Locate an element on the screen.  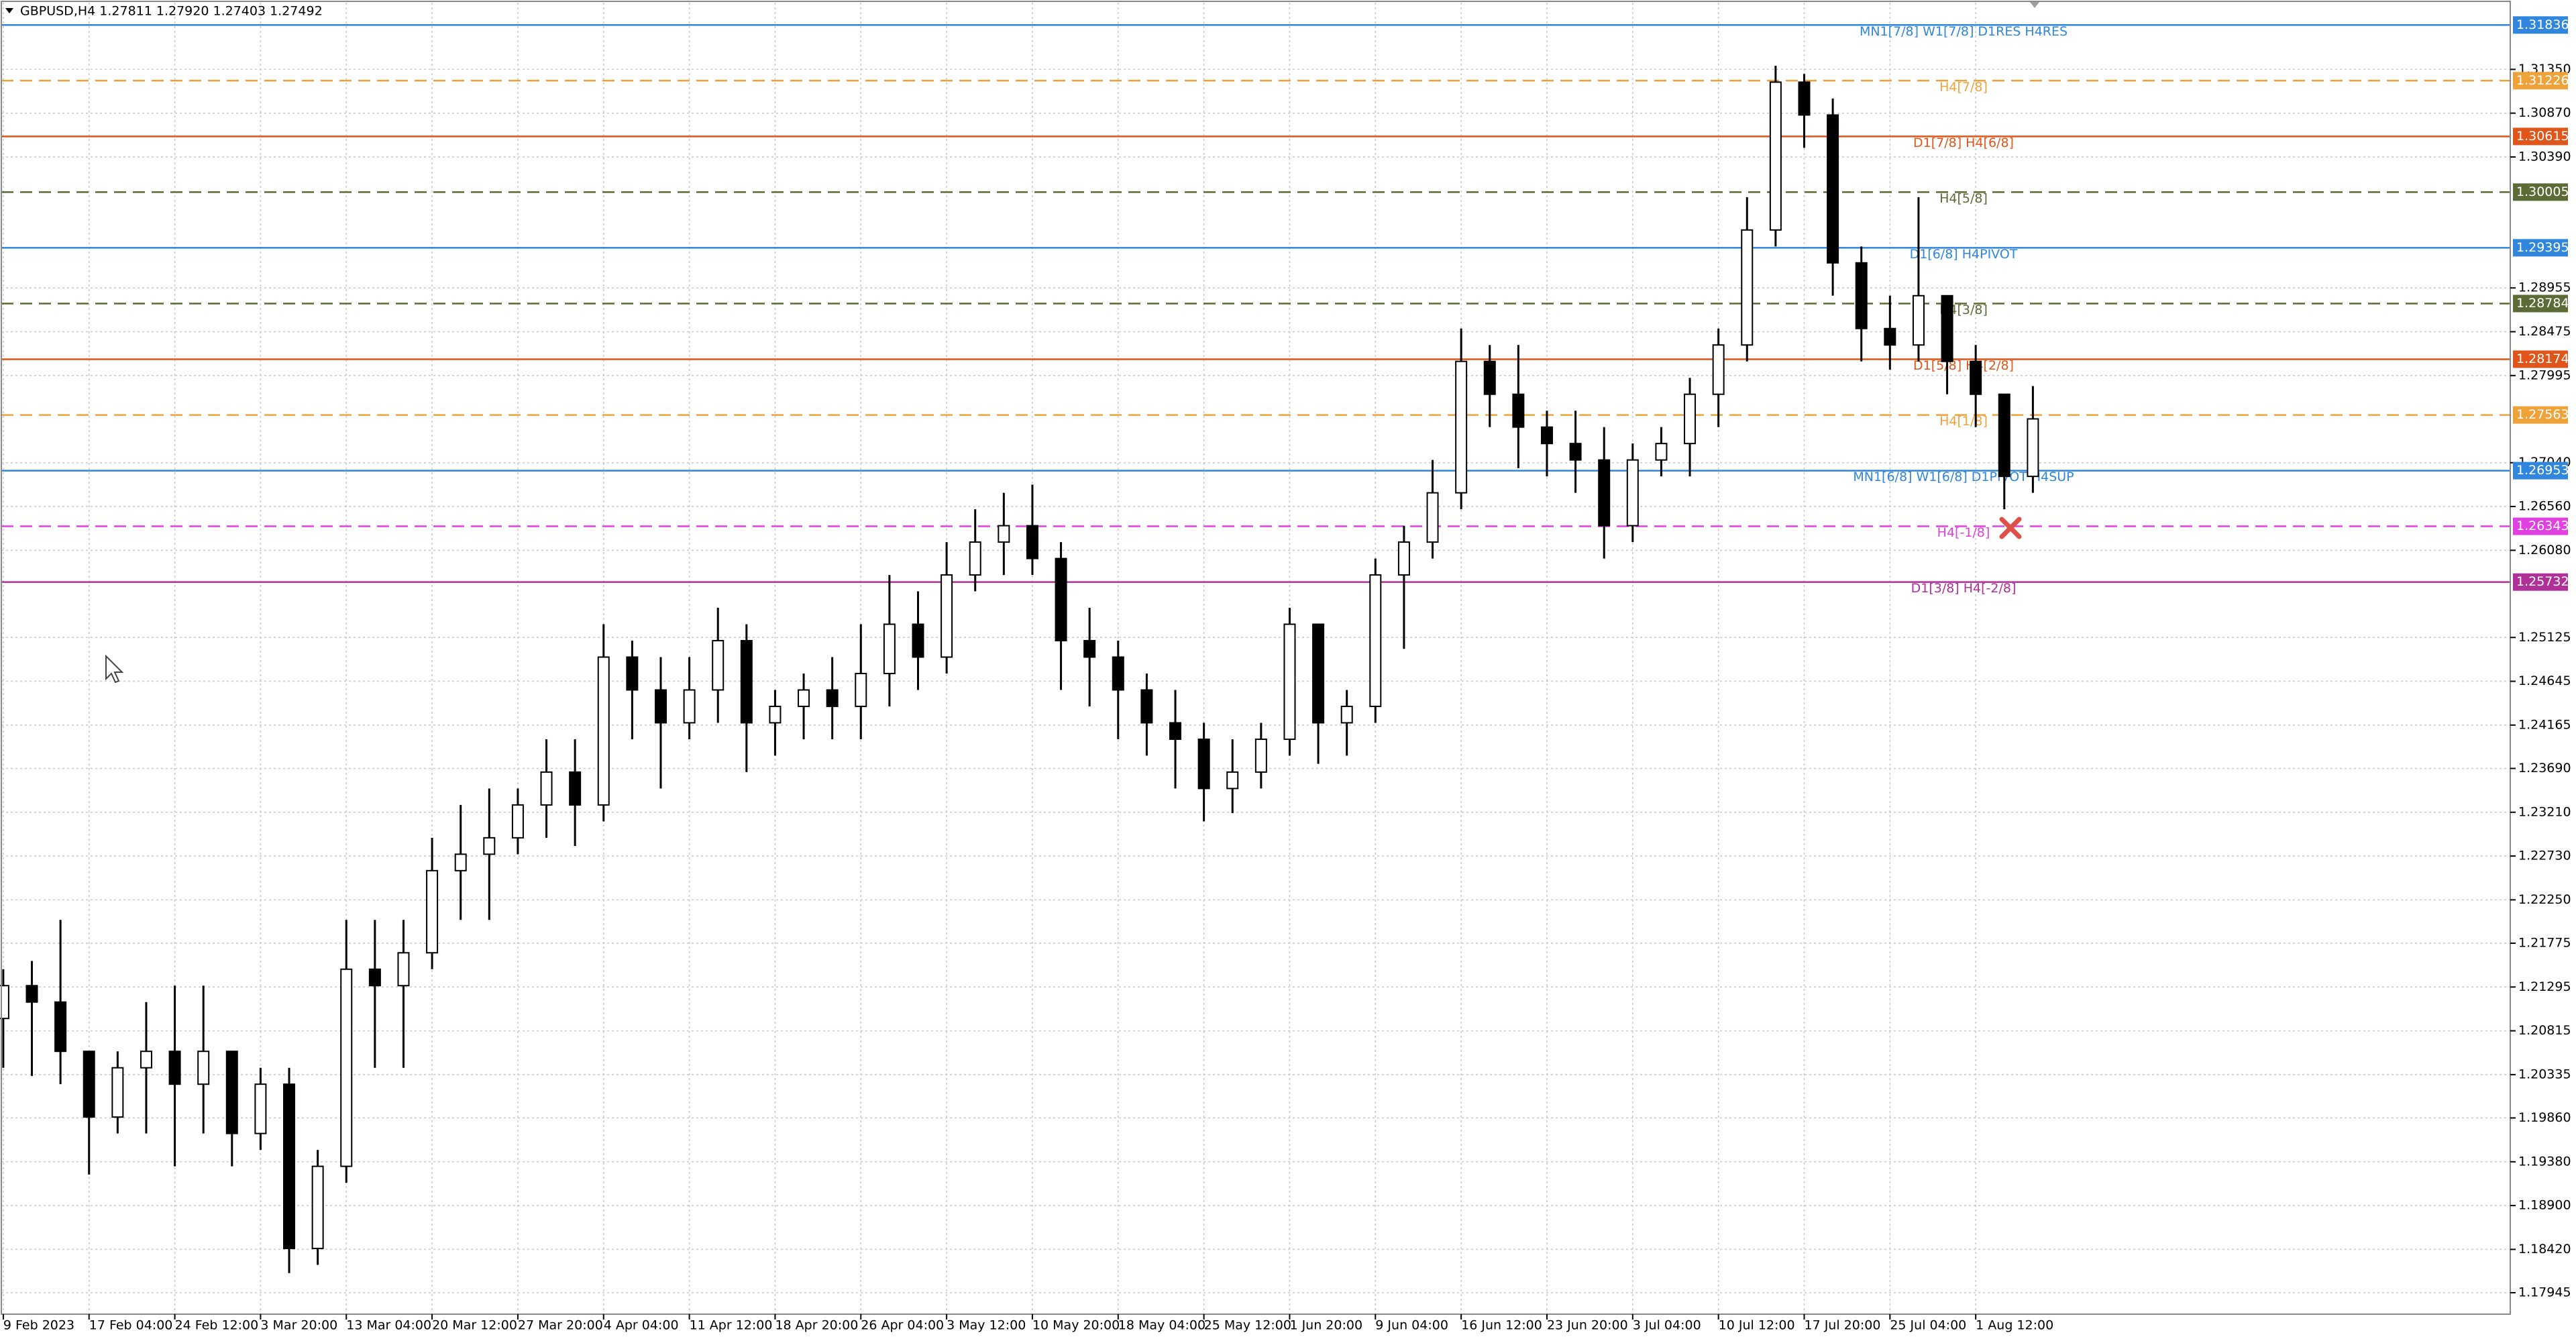
y-tick-label: 1.24645 is located at coordinates (2544, 681).